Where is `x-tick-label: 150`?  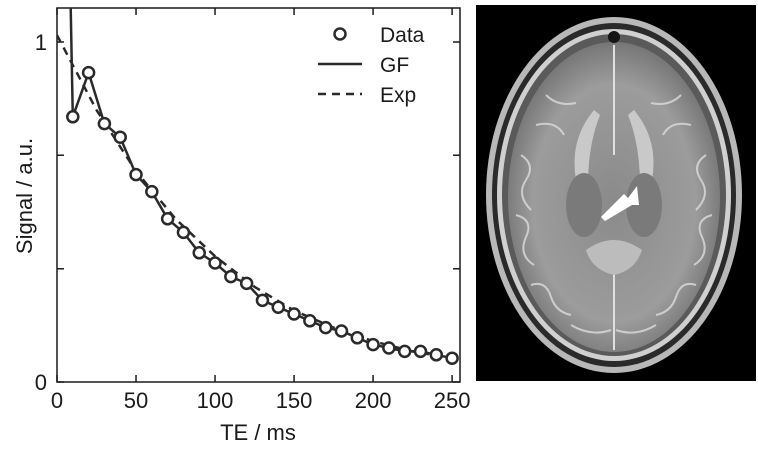
x-tick-label: 150 is located at coordinates (294, 400).